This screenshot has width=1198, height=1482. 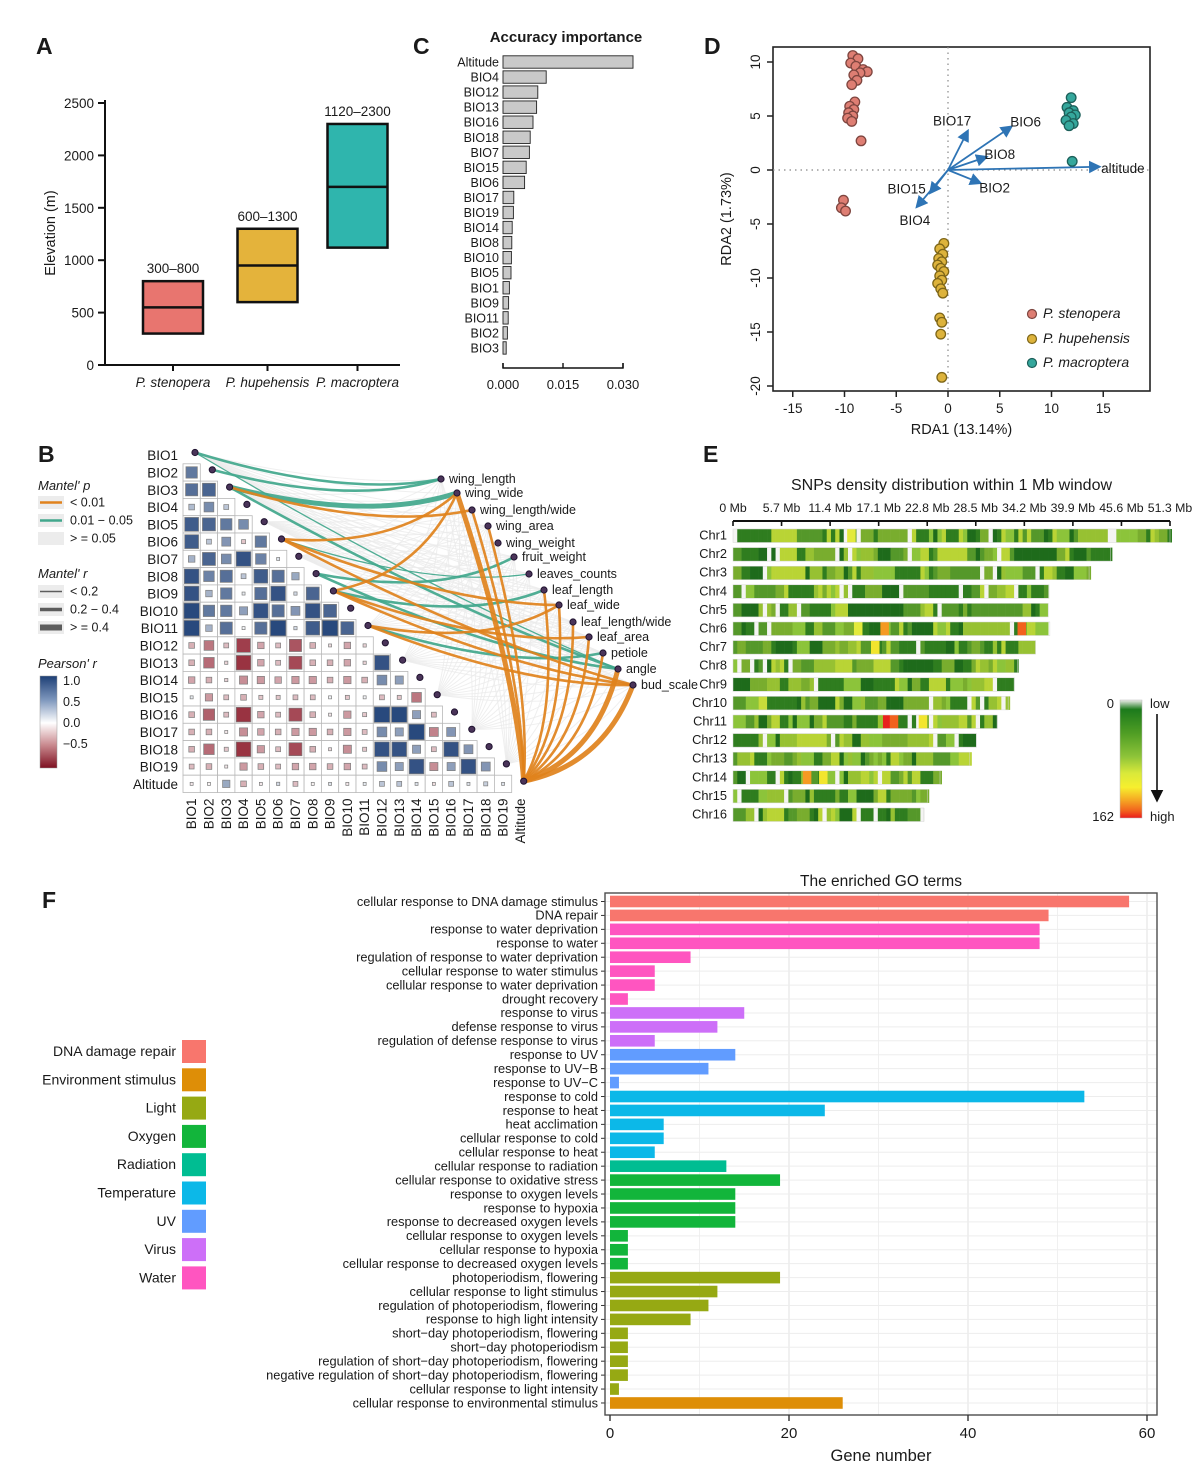 What do you see at coordinates (364, 817) in the screenshot?
I see `column-label: BIO11` at bounding box center [364, 817].